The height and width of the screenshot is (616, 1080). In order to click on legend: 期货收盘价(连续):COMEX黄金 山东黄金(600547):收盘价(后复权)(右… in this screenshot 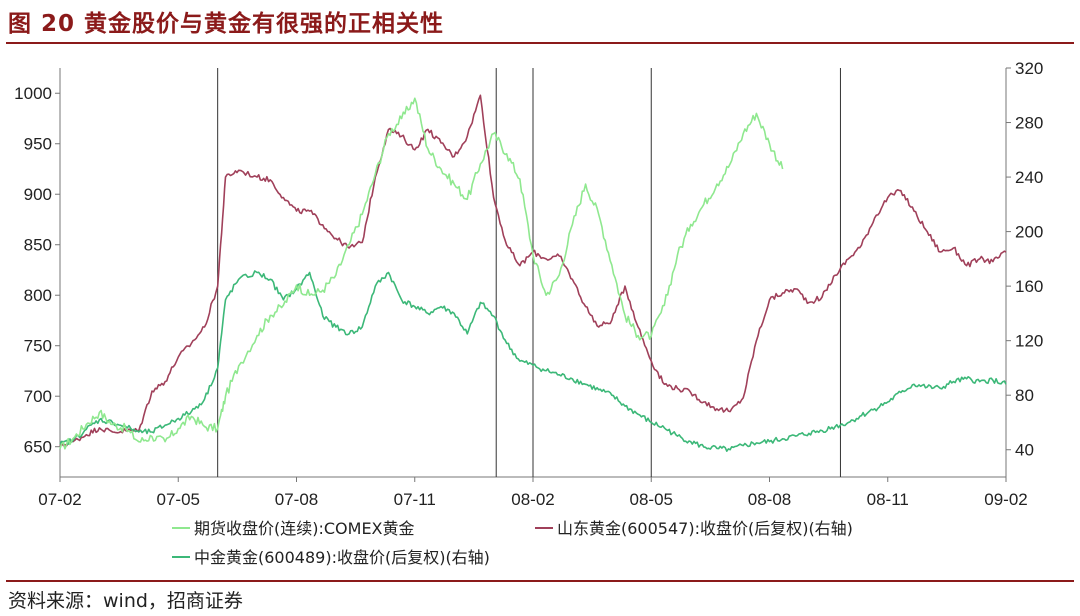, I will do `click(512, 543)`.